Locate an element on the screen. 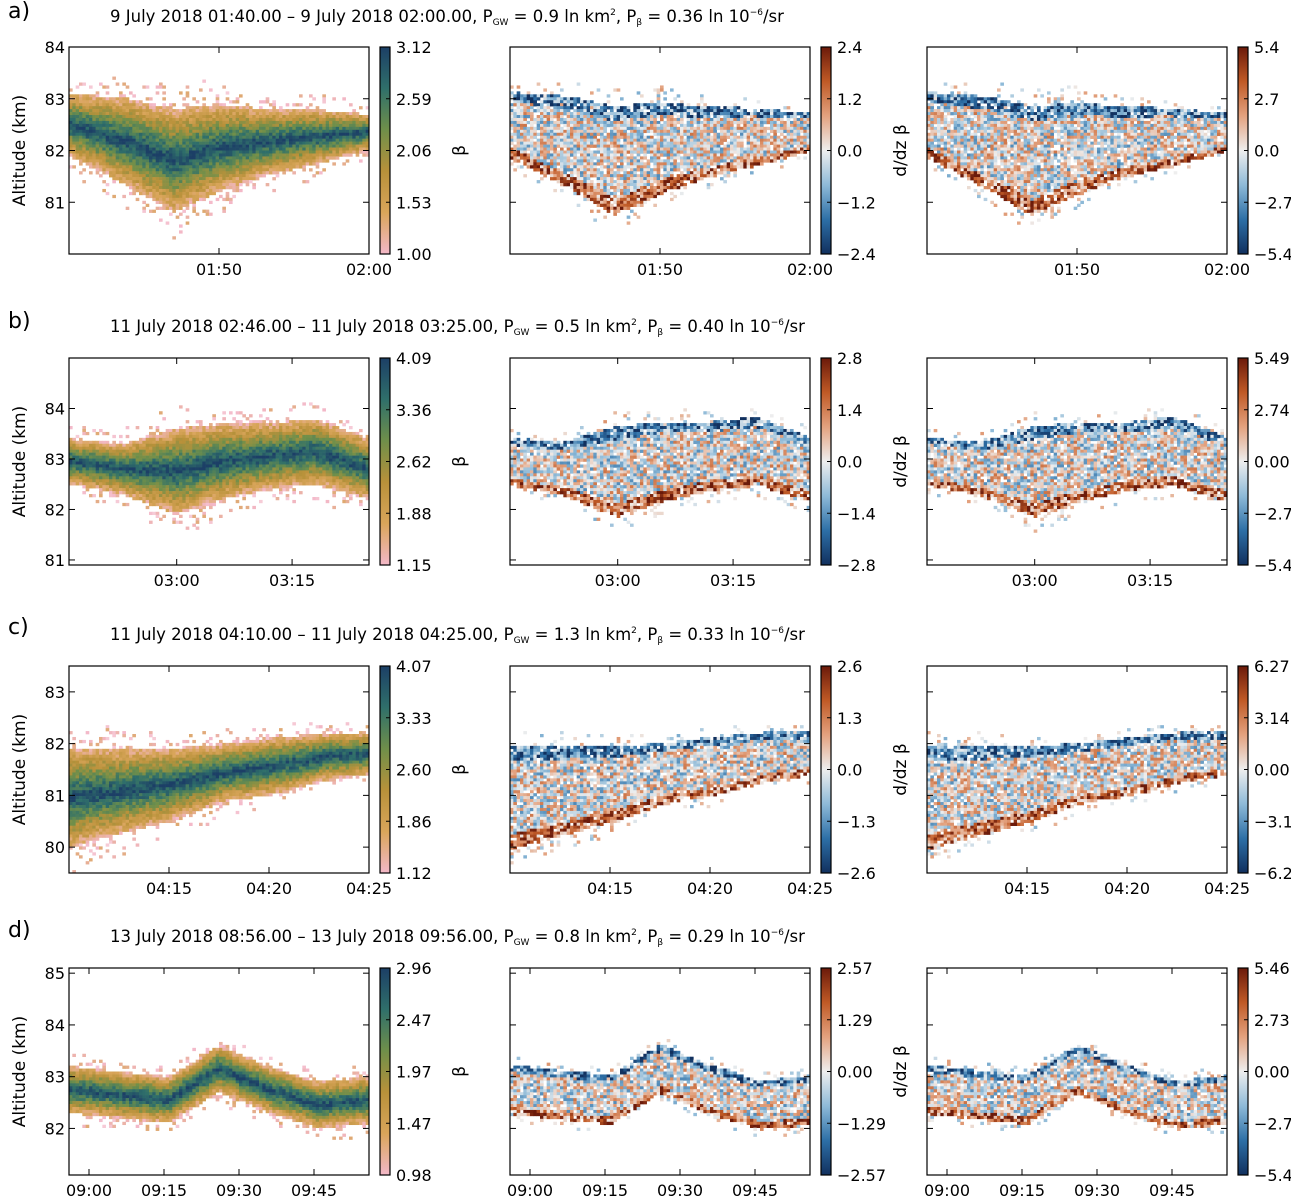 The image size is (1291, 1203). colorbar-tick-label: 2.59 is located at coordinates (414, 99).